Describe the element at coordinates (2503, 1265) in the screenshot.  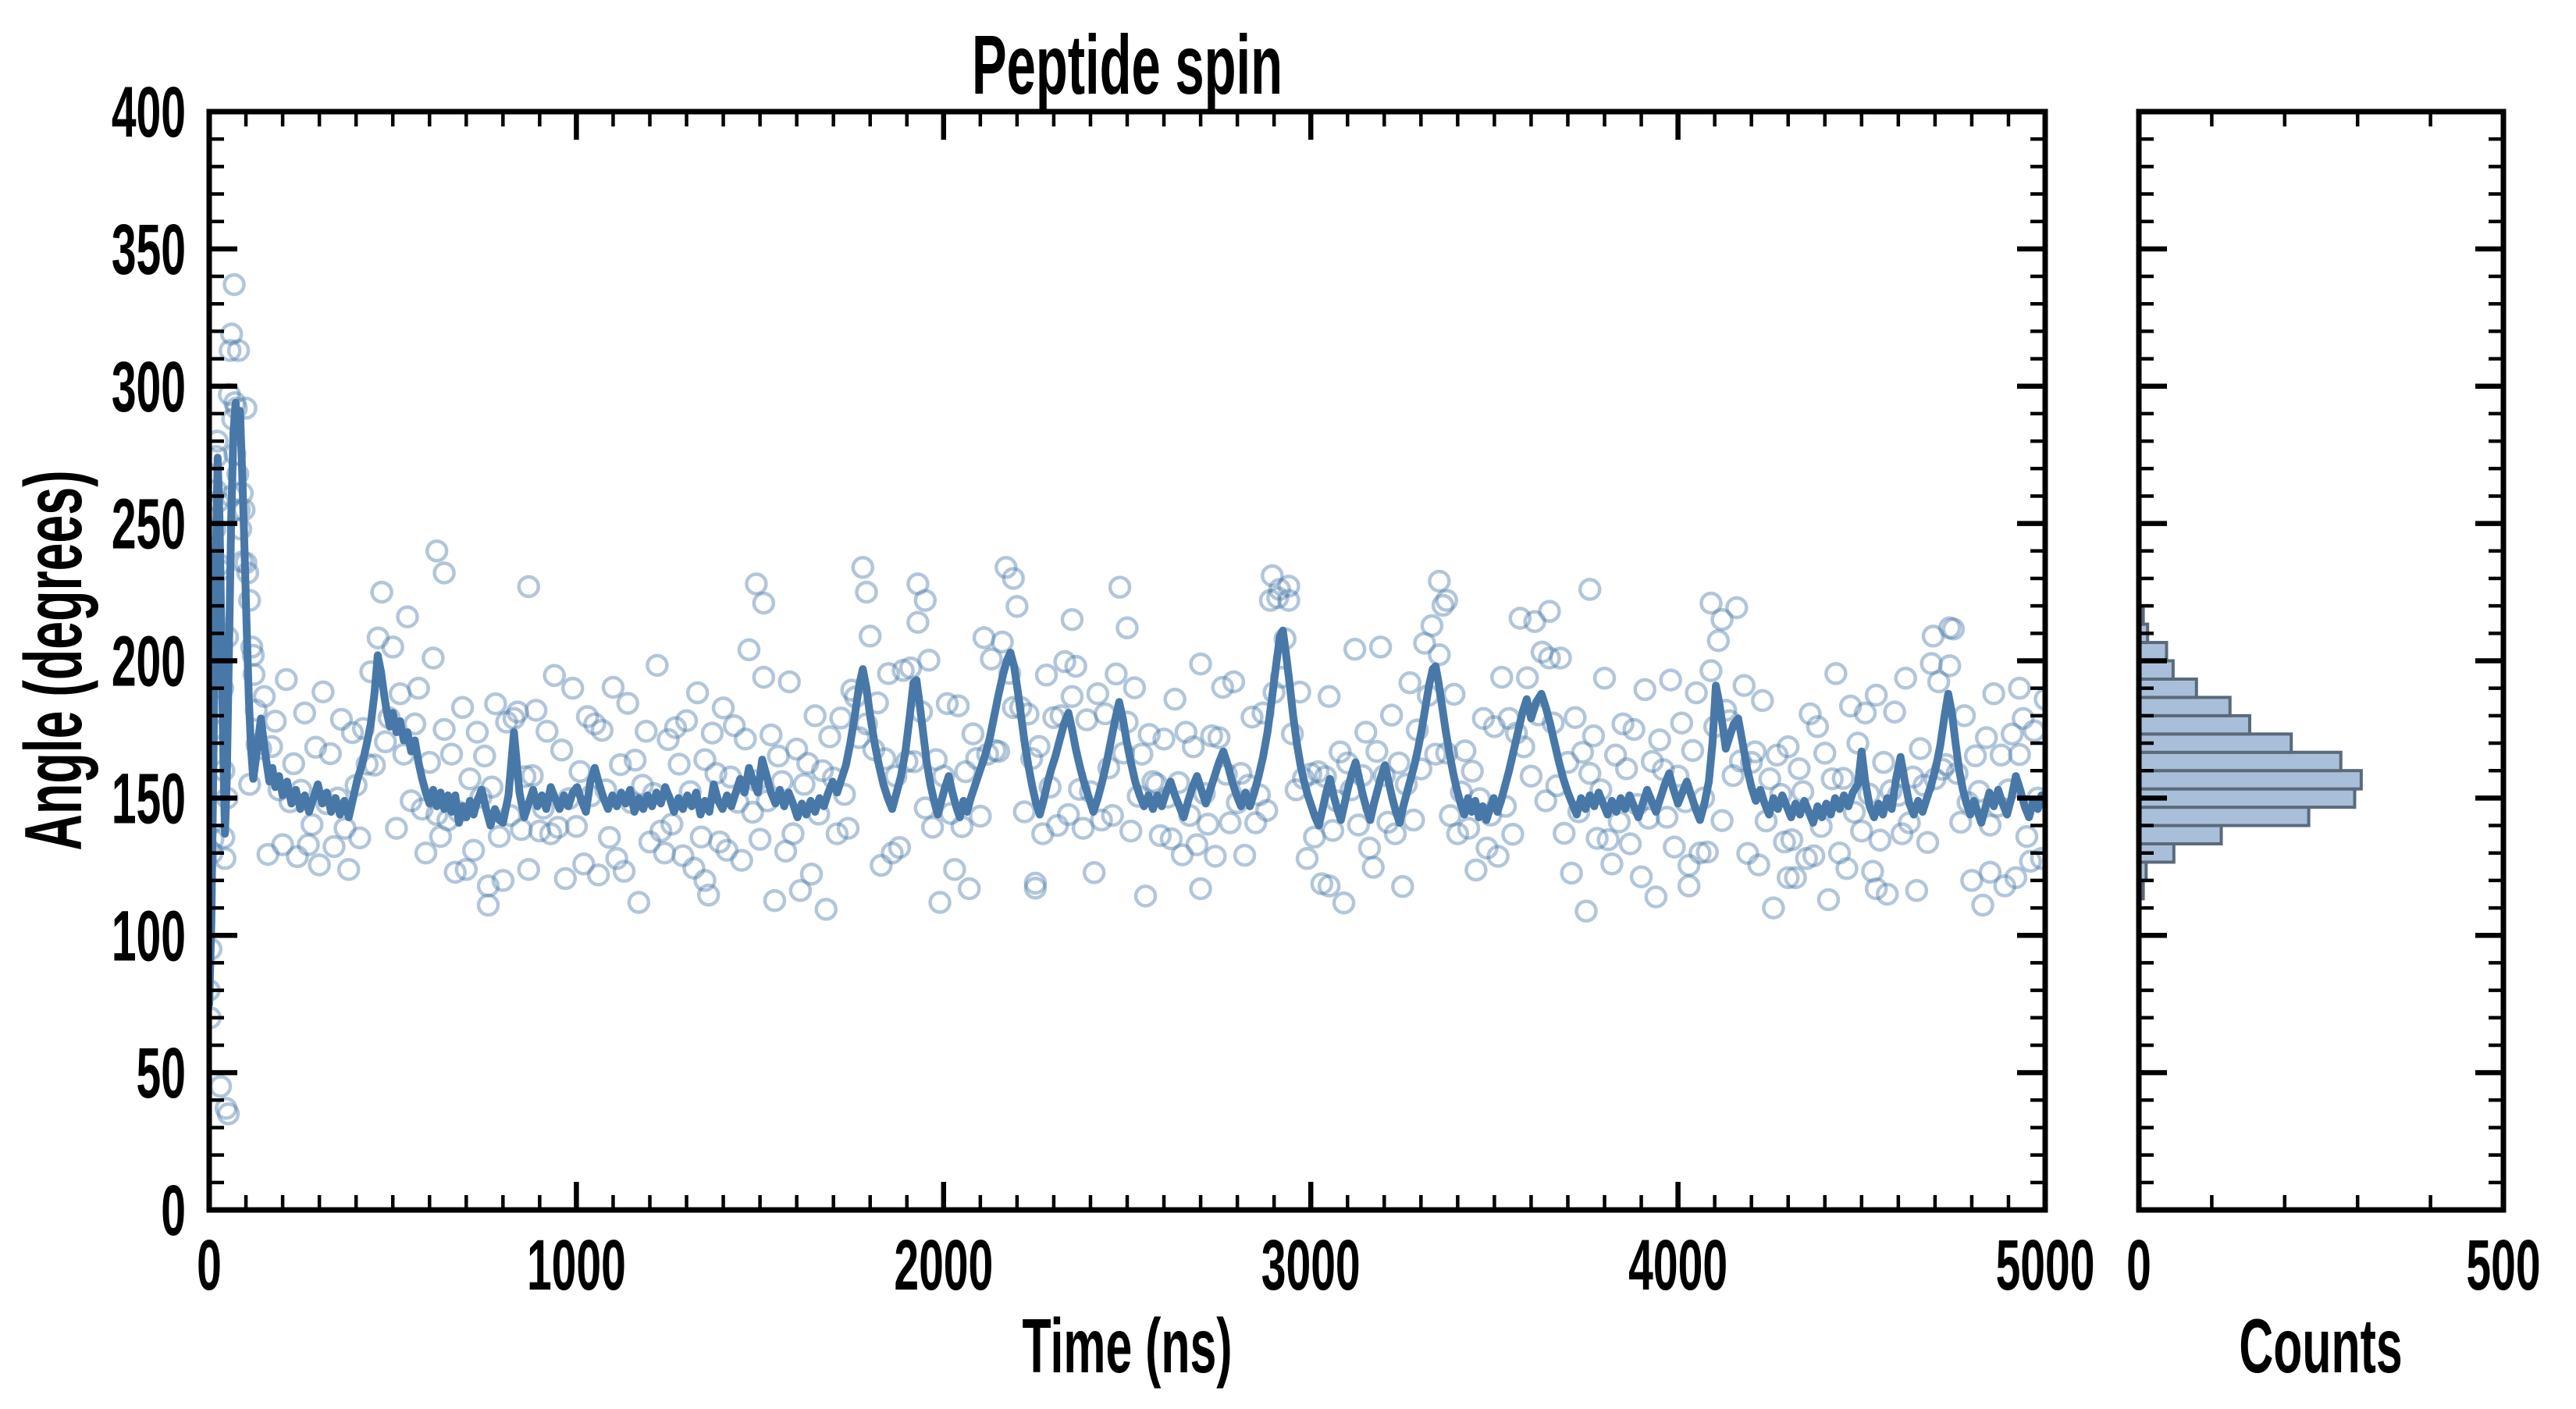
I see `svg-text: 500` at that location.